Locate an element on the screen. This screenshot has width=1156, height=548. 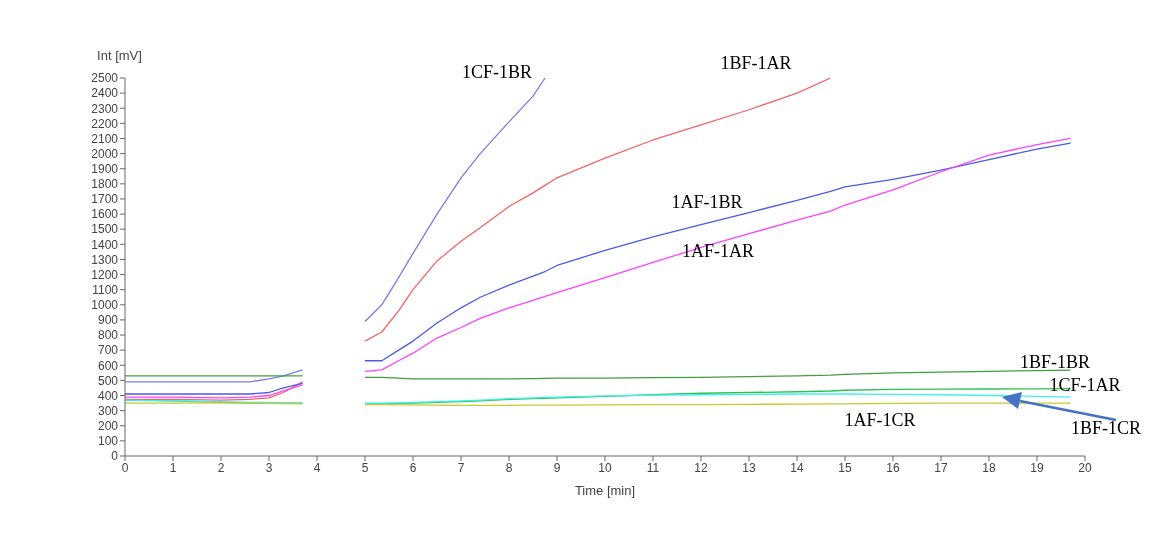
y-tick-label: 1100 is located at coordinates (105, 289).